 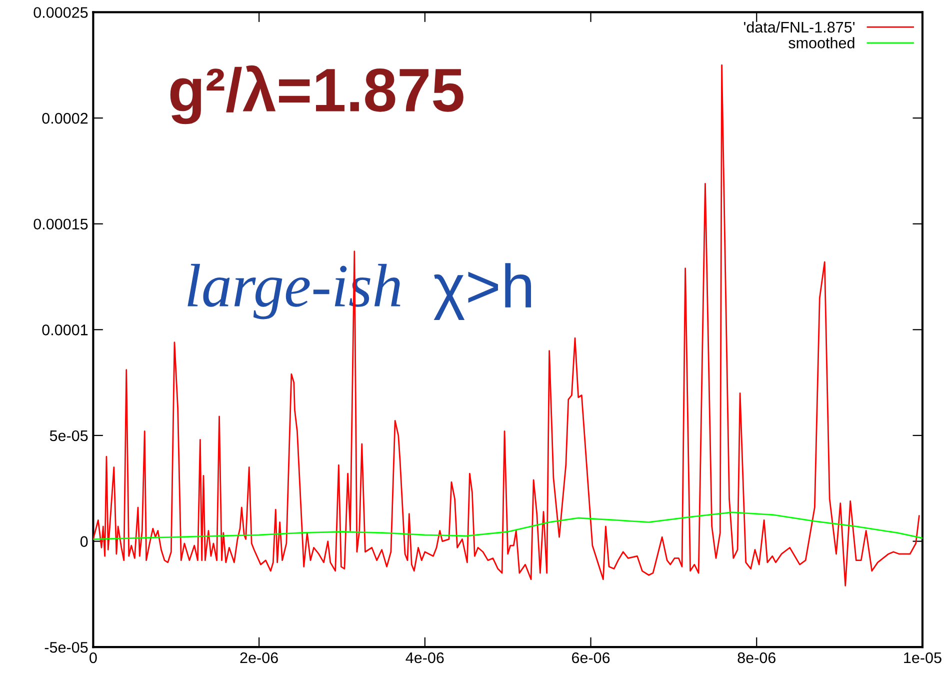 I want to click on y-tick-label: 0.0002, so click(x=65, y=118).